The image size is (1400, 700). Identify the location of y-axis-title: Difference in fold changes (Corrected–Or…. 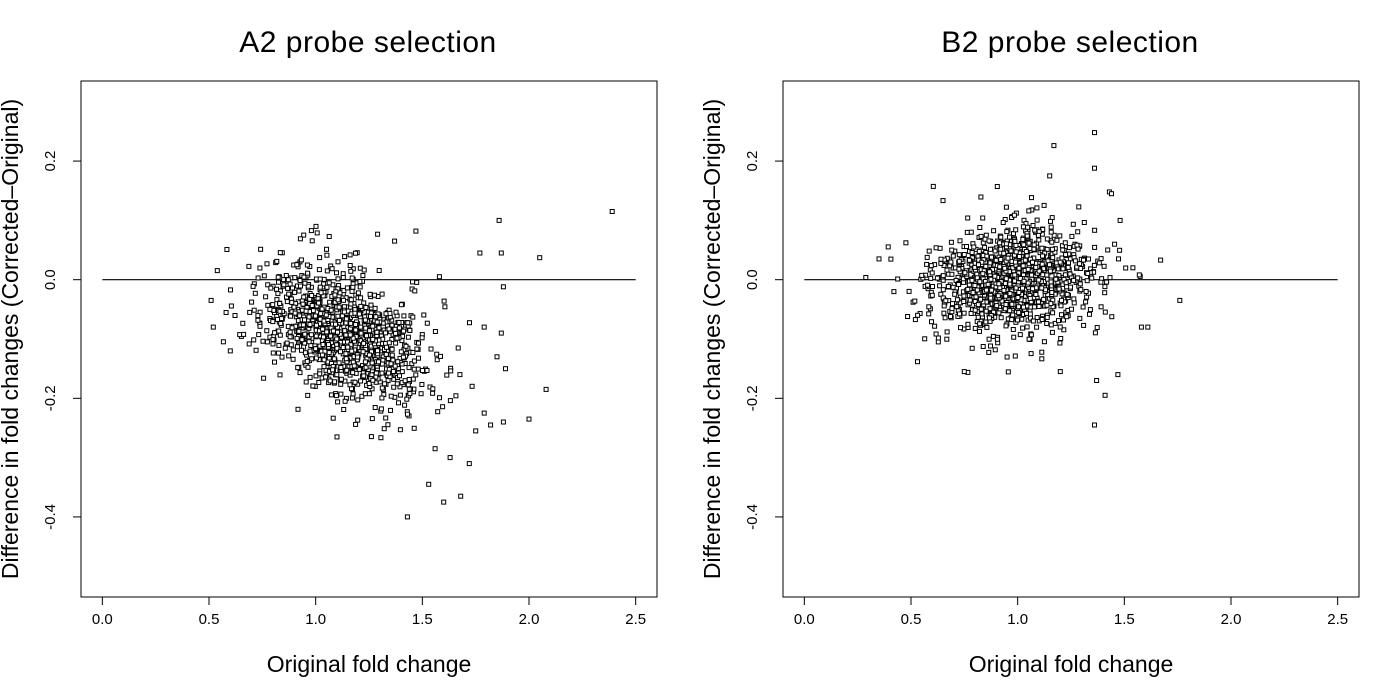
(11, 339).